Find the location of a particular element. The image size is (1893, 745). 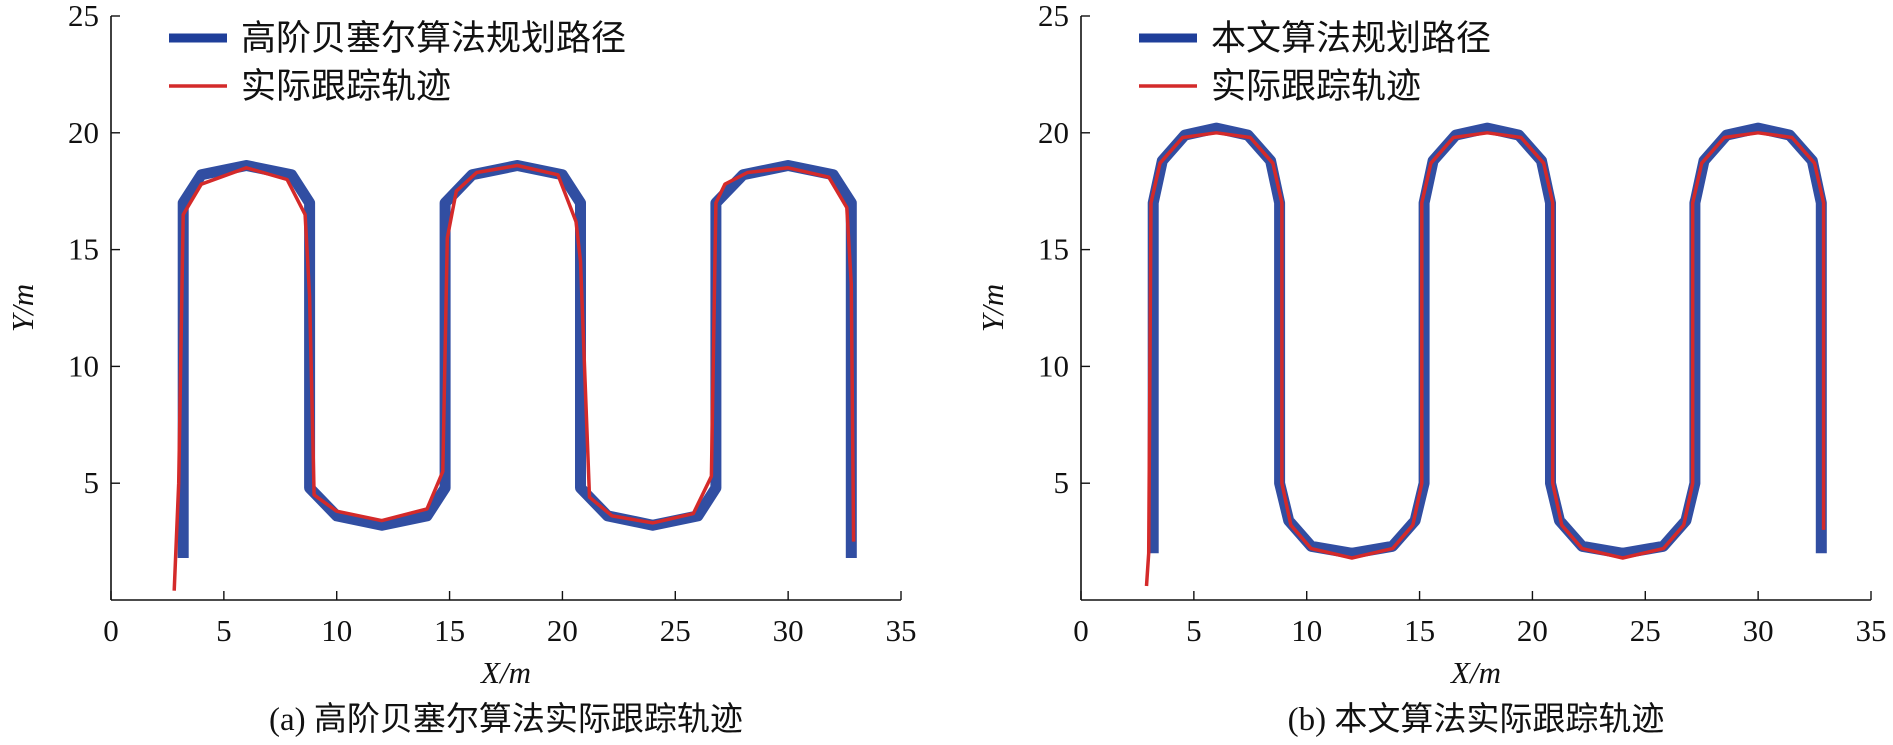

panel-caption: (b) 本文算法实际跟踪轨迹 is located at coordinates (1476, 719).